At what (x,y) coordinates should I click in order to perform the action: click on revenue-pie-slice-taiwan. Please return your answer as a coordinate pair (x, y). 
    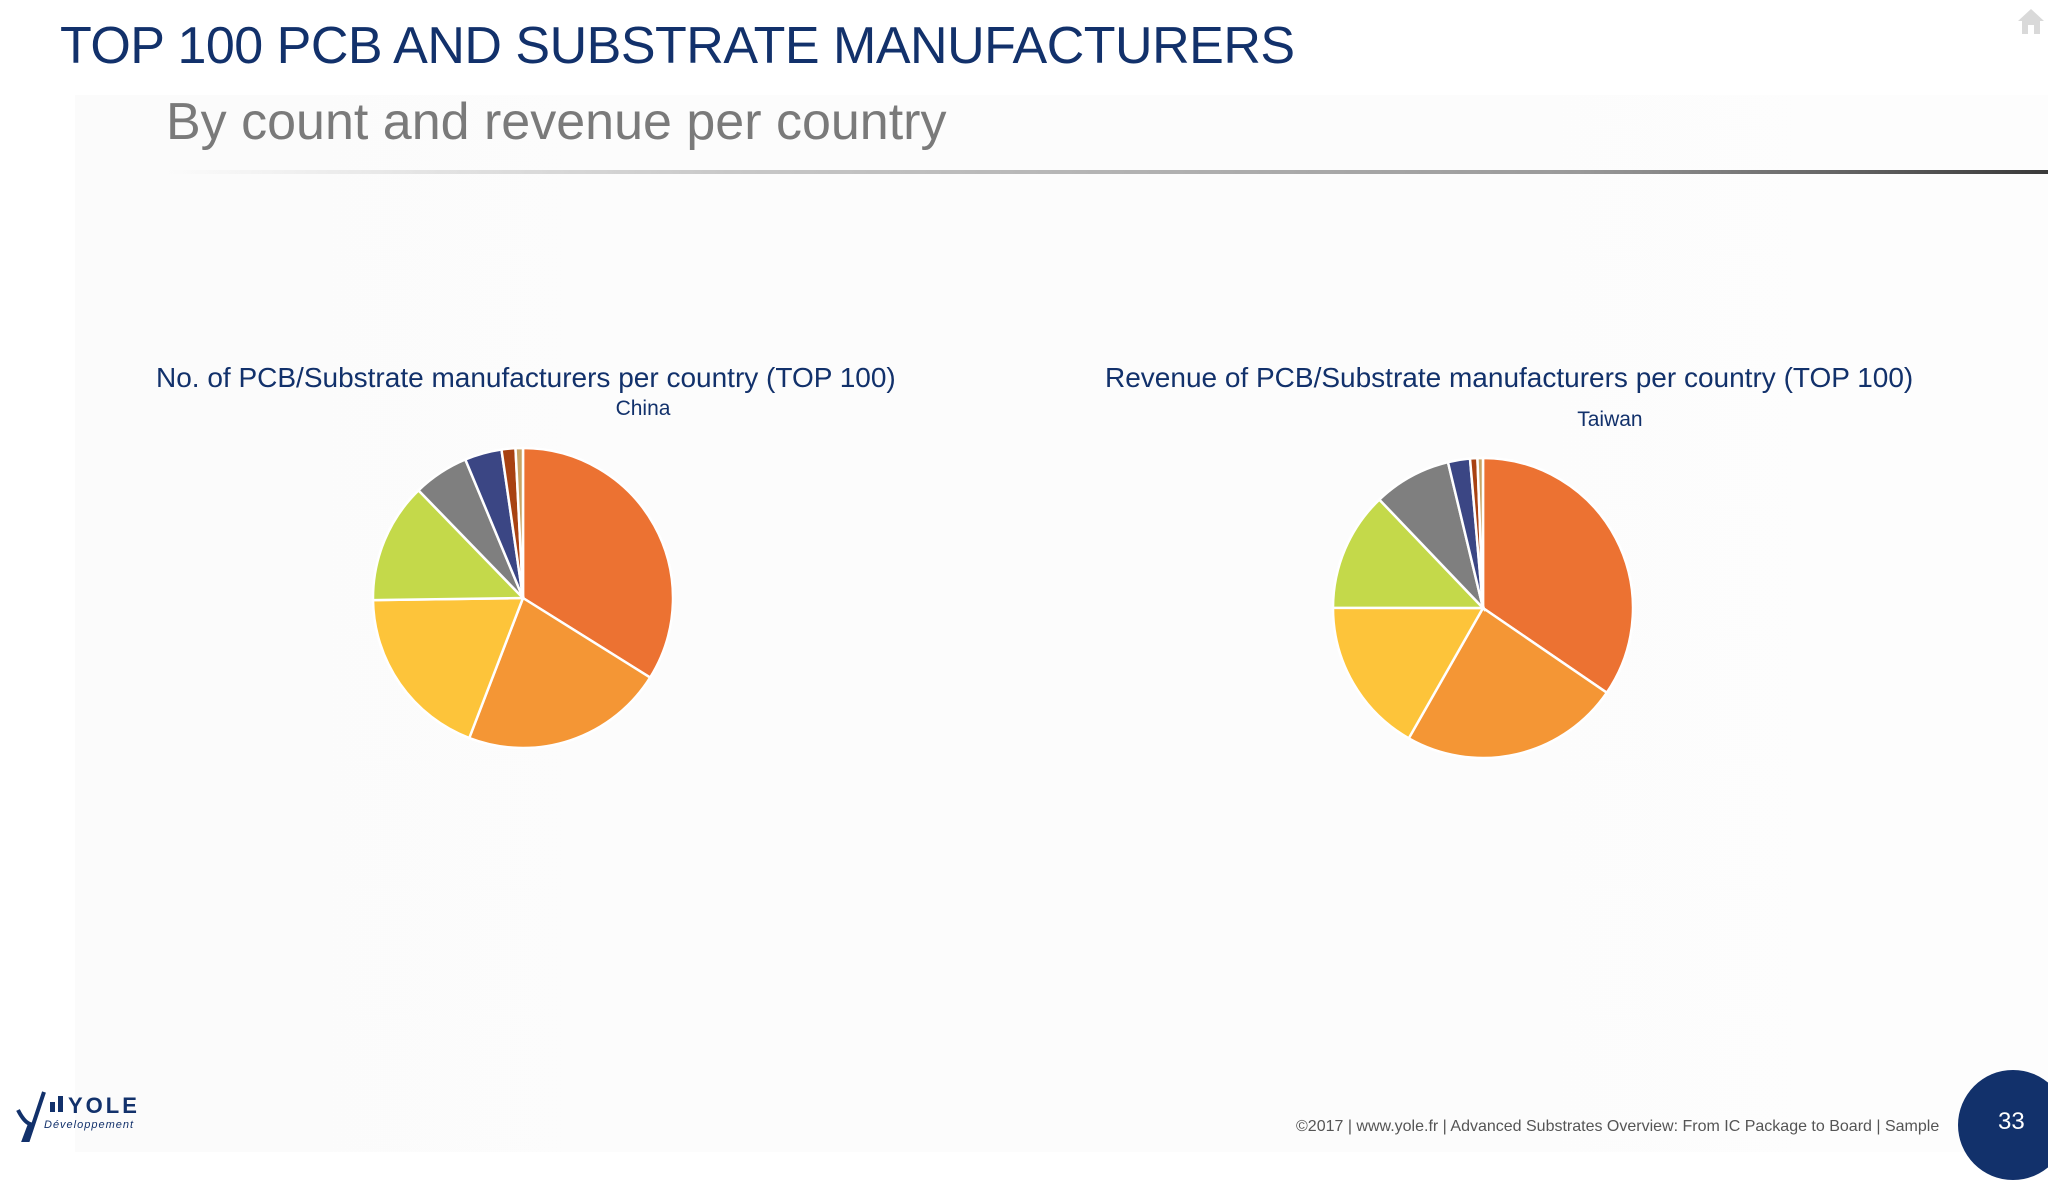
    Looking at the image, I should click on (1558, 575).